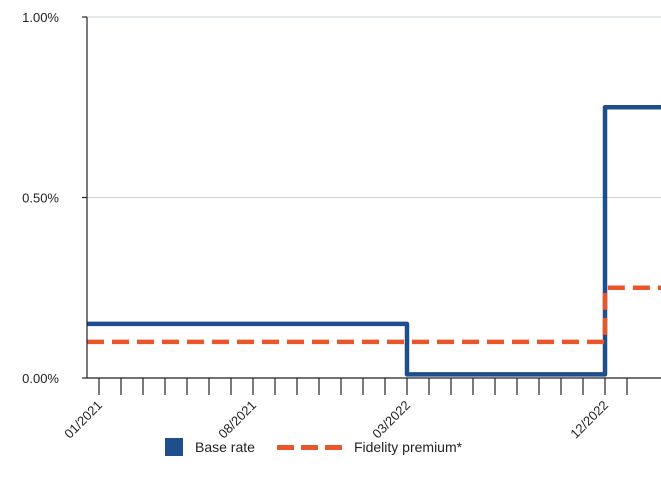 This screenshot has width=661, height=486. I want to click on x-tick-label-1: 08/2021, so click(237, 420).